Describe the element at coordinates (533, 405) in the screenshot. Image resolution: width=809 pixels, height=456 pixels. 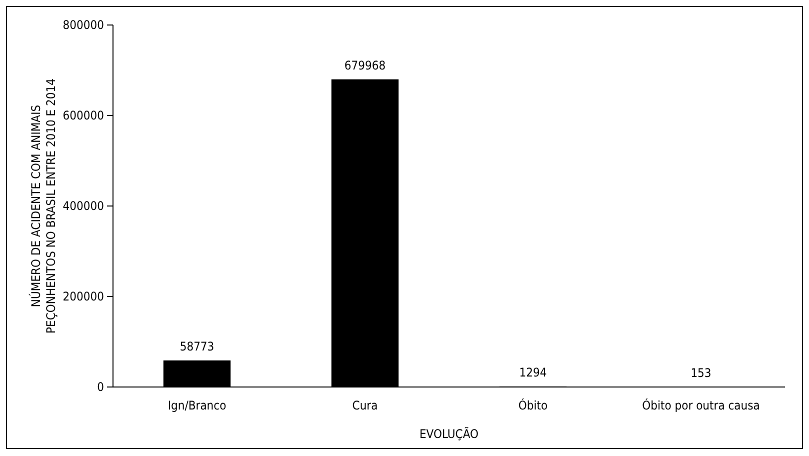
I see `x-tick-label: Óbito` at that location.